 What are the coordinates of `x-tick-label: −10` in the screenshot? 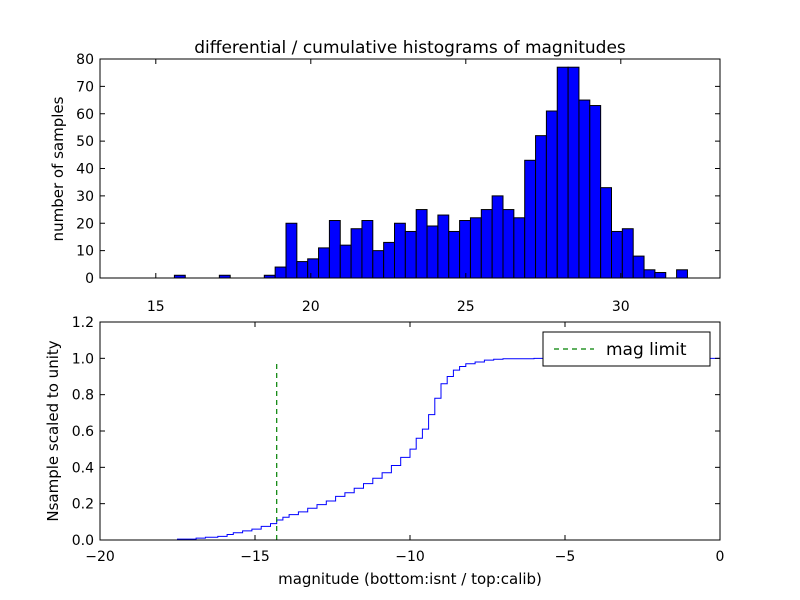 It's located at (410, 557).